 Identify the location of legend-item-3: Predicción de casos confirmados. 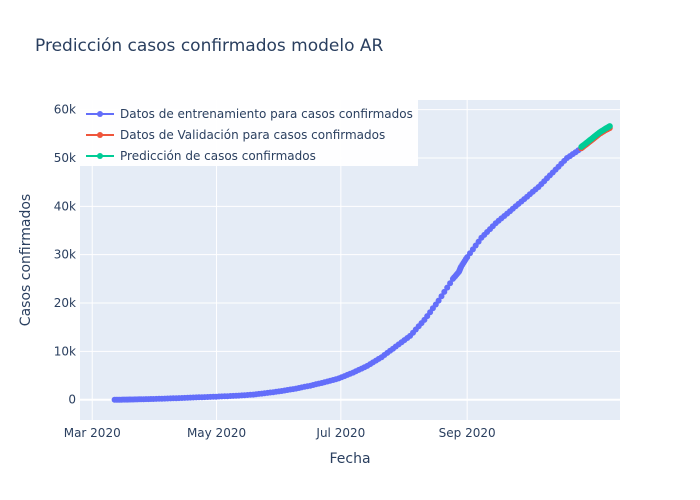
(201, 156).